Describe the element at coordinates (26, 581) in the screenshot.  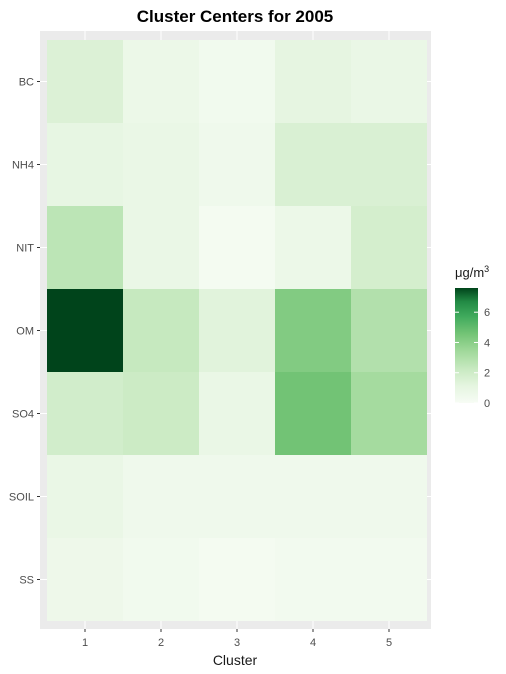
I see `y-tick-label: SS` at that location.